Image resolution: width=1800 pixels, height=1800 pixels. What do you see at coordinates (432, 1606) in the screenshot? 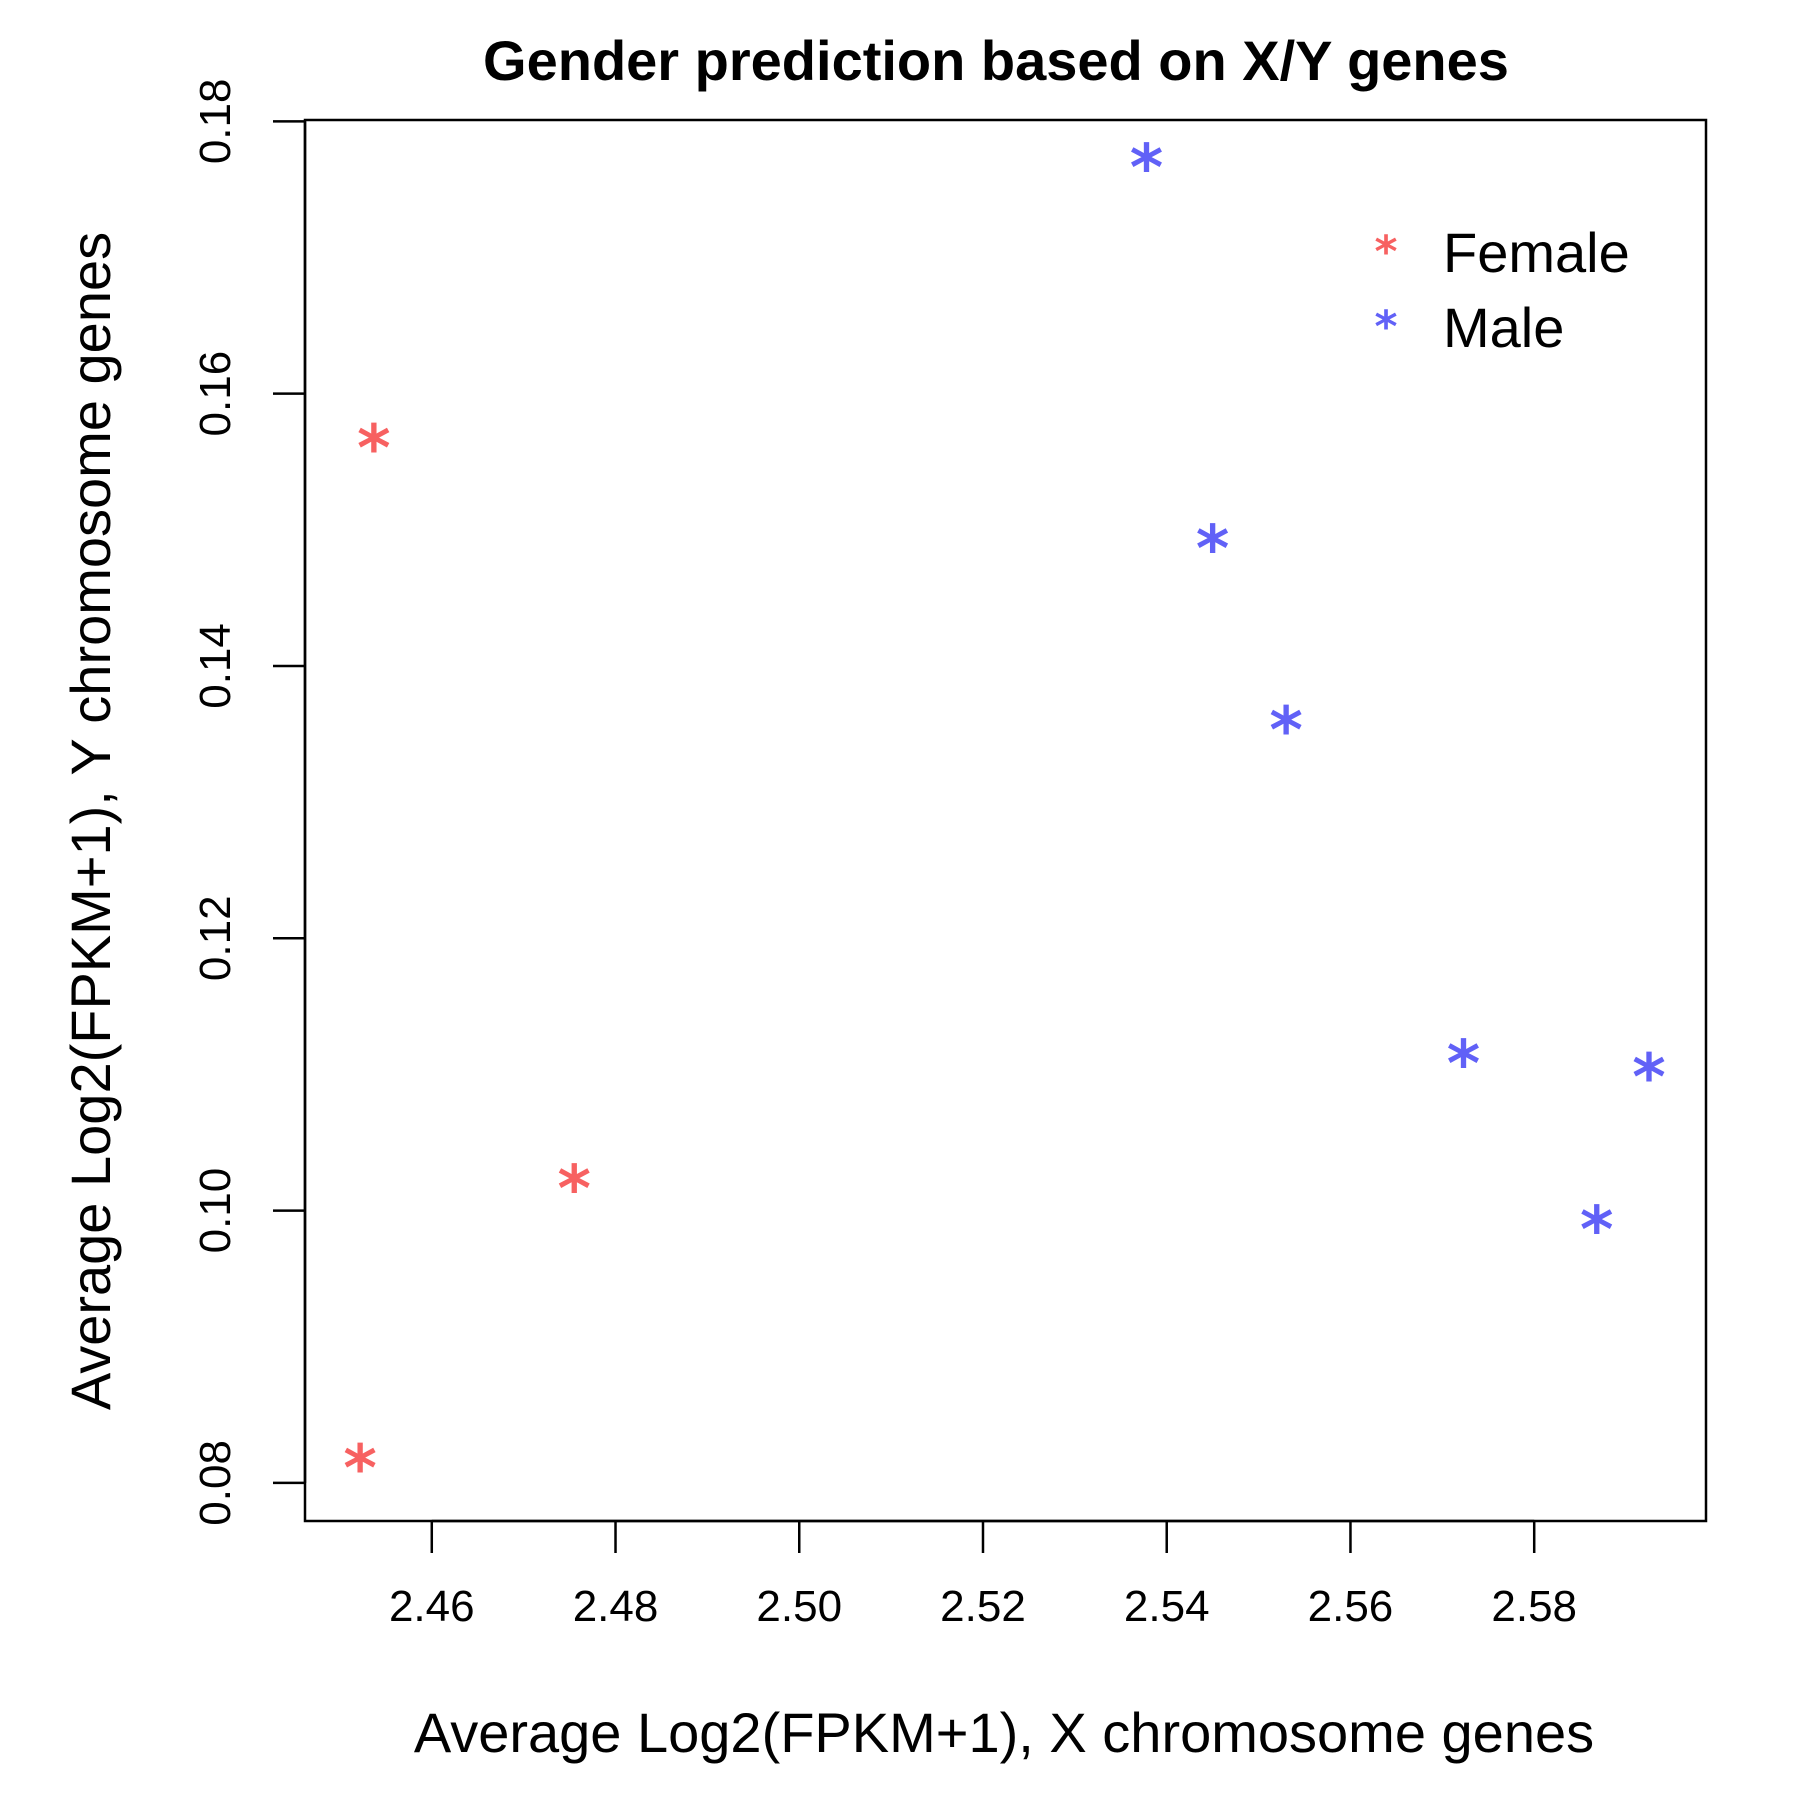
I see `x-tick-label: 2.46` at bounding box center [432, 1606].